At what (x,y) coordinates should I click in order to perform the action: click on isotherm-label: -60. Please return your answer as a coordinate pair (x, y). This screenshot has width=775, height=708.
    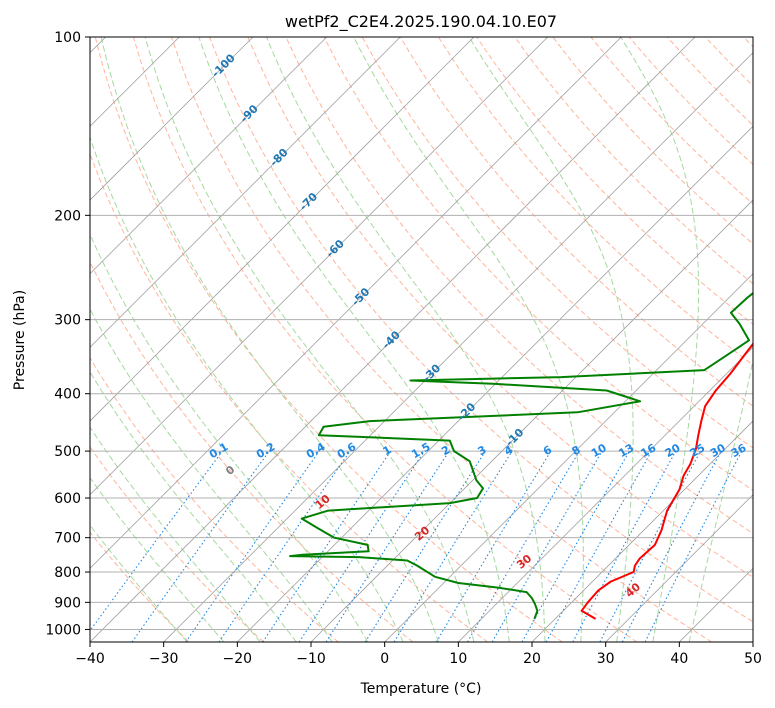
    Looking at the image, I should click on (335, 248).